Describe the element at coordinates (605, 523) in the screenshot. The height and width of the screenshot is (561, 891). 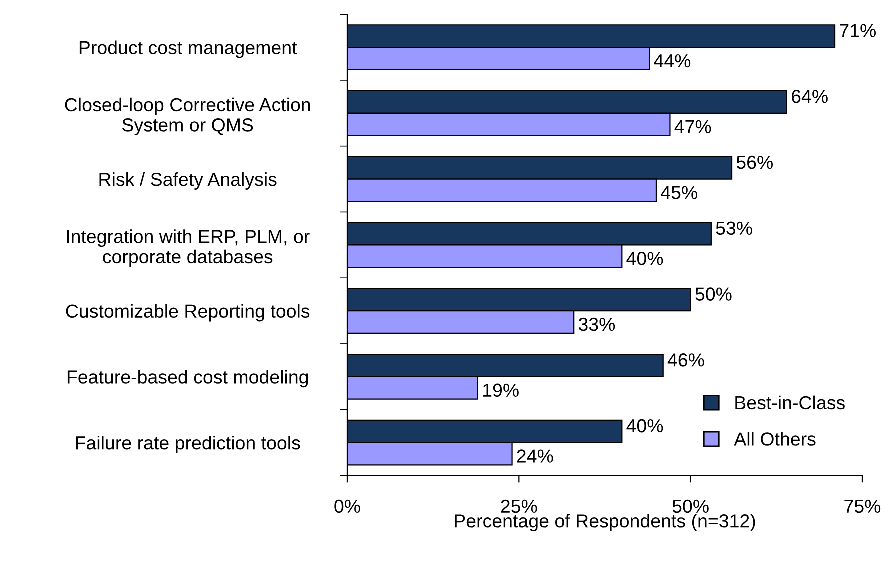
I see `x-axis-title: Percentage of Respondents (n=312)` at that location.